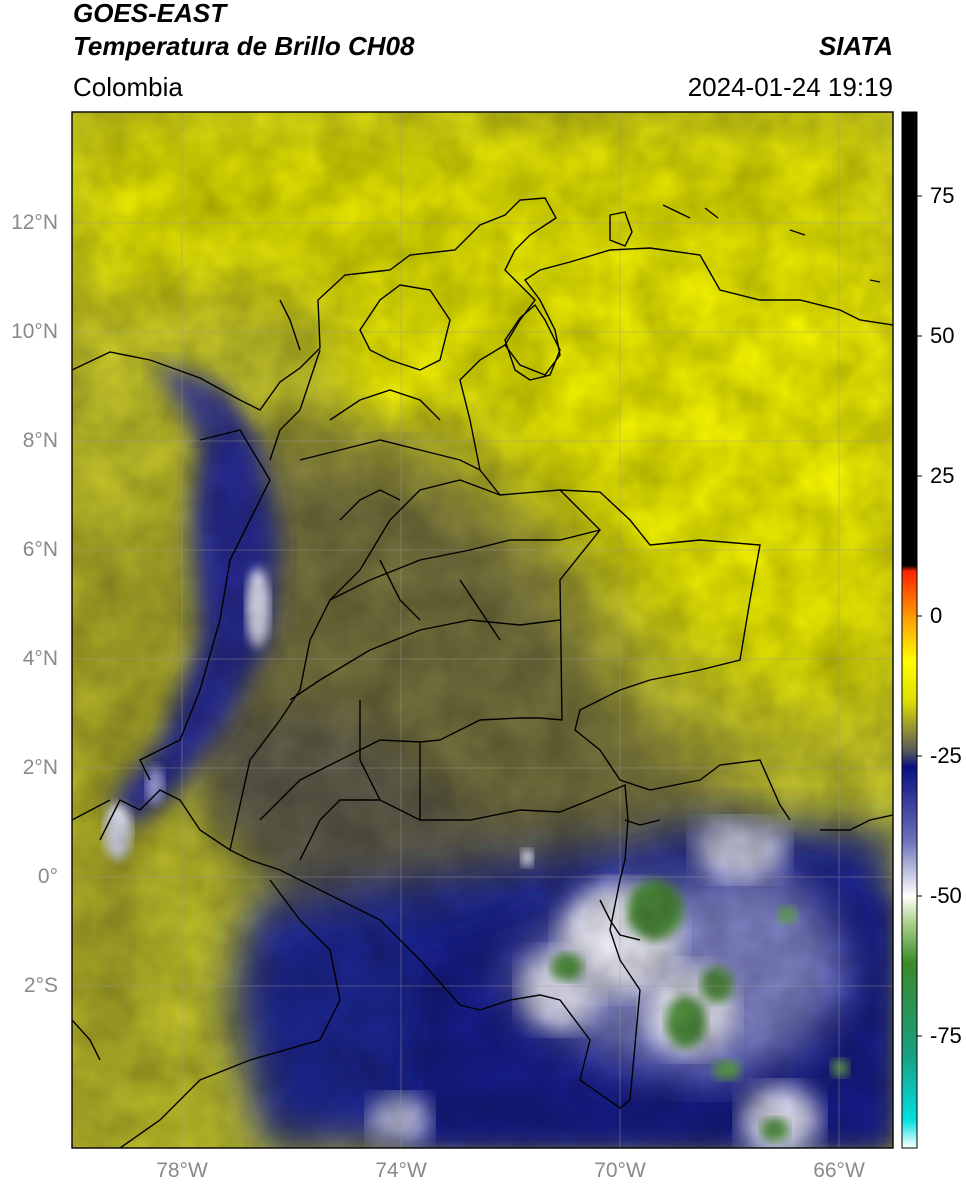 The height and width of the screenshot is (1190, 966). I want to click on agency-label: SIATA, so click(855, 46).